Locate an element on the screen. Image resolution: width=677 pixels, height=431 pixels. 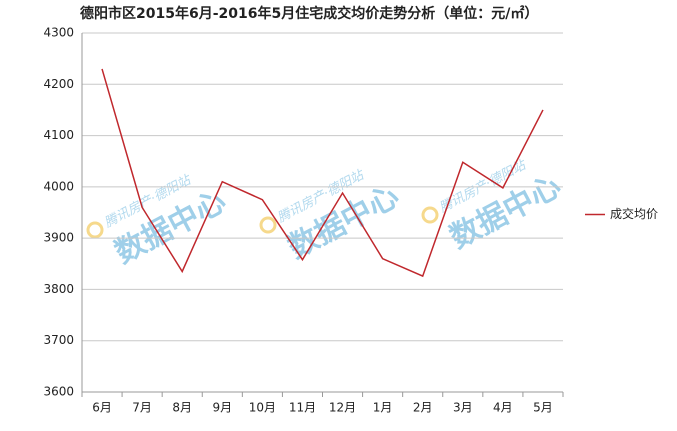
x-tick-label: 3月 is located at coordinates (463, 408).